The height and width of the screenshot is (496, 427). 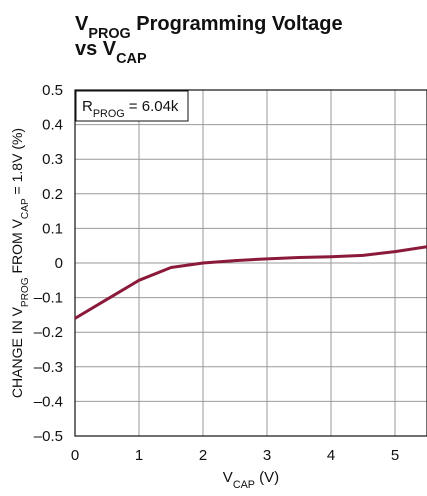 What do you see at coordinates (20, 263) in the screenshot?
I see `y-axis-label: CHANGE IN VPROG FROM VCAP = 1.8V (%)` at bounding box center [20, 263].